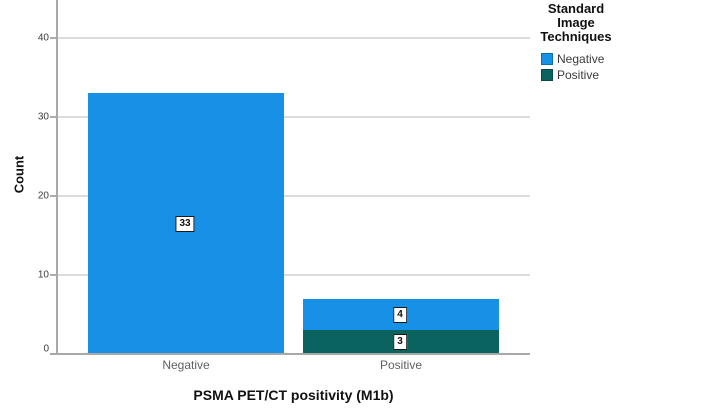 This screenshot has width=708, height=416. Describe the element at coordinates (290, 354) in the screenshot. I see `x-axis-line` at that location.